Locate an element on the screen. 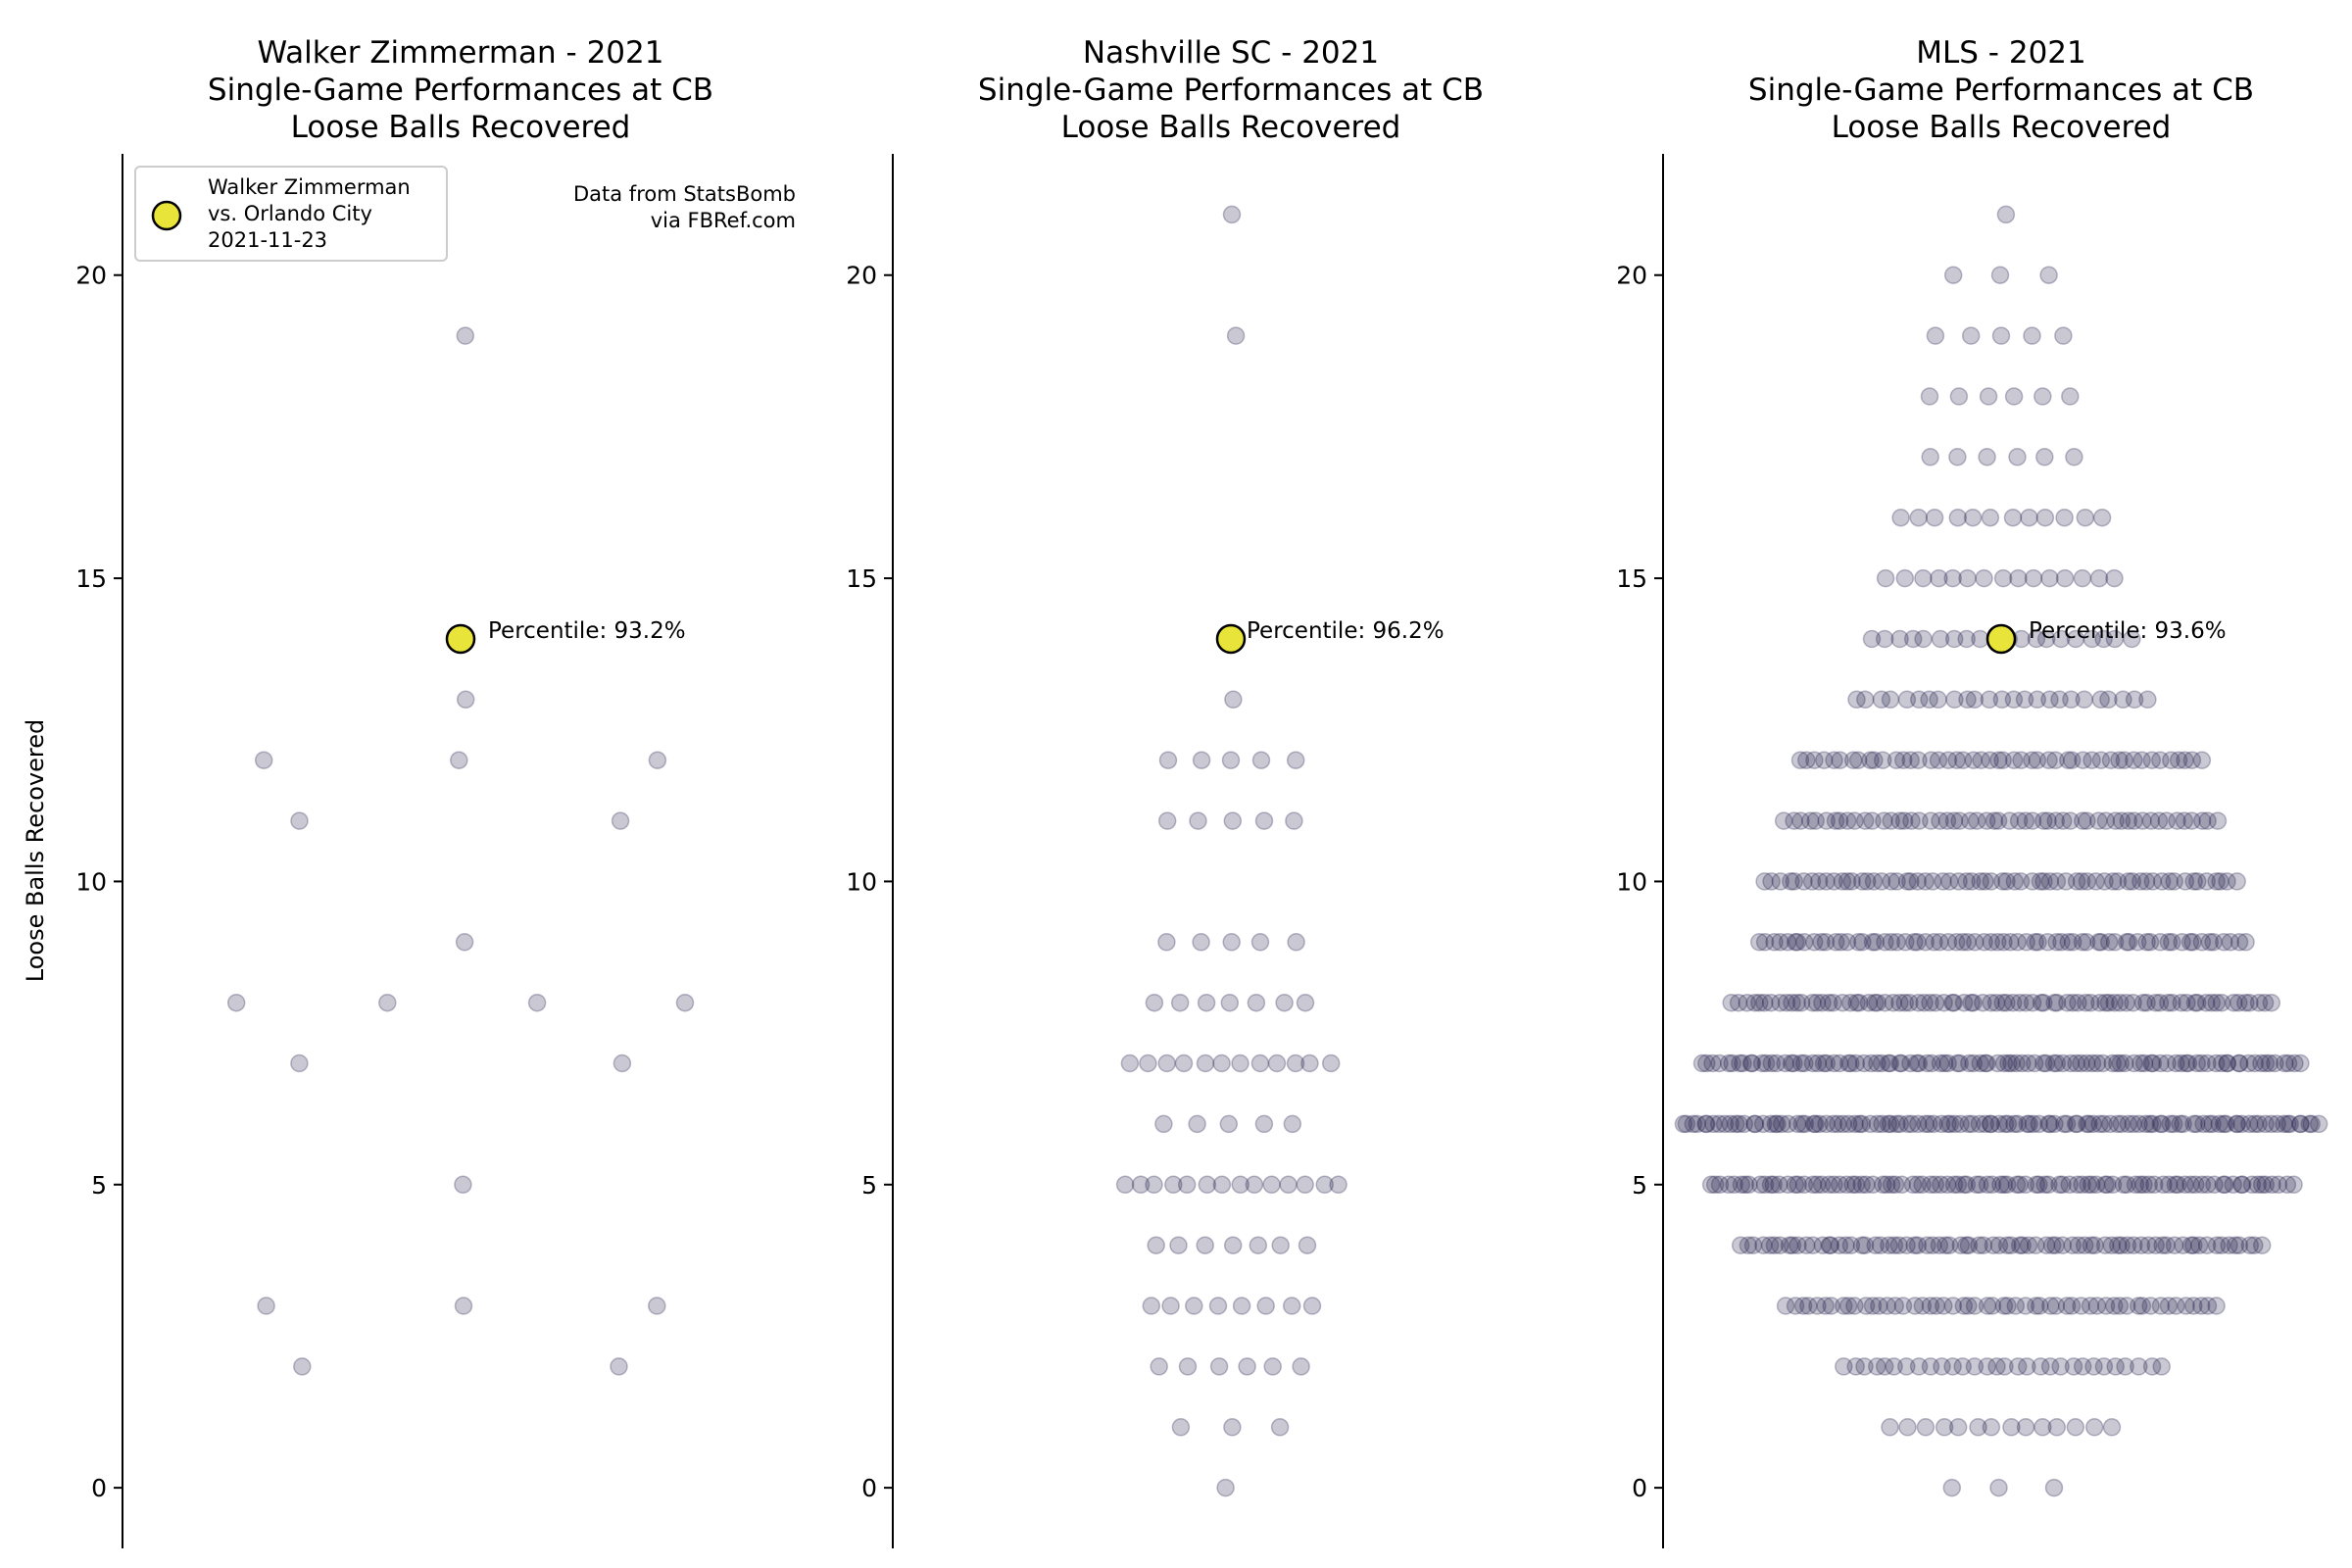  panel-title-line-1: Walker Zimmerman - 2021 is located at coordinates (461, 53).